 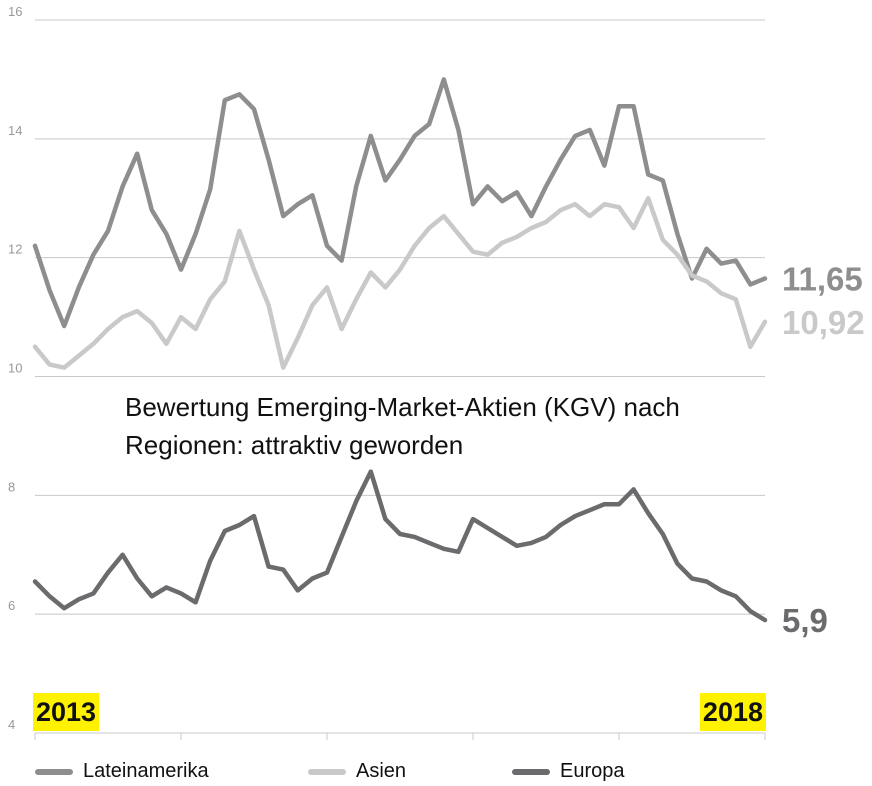 What do you see at coordinates (15, 368) in the screenshot?
I see `y-tick-label: 10` at bounding box center [15, 368].